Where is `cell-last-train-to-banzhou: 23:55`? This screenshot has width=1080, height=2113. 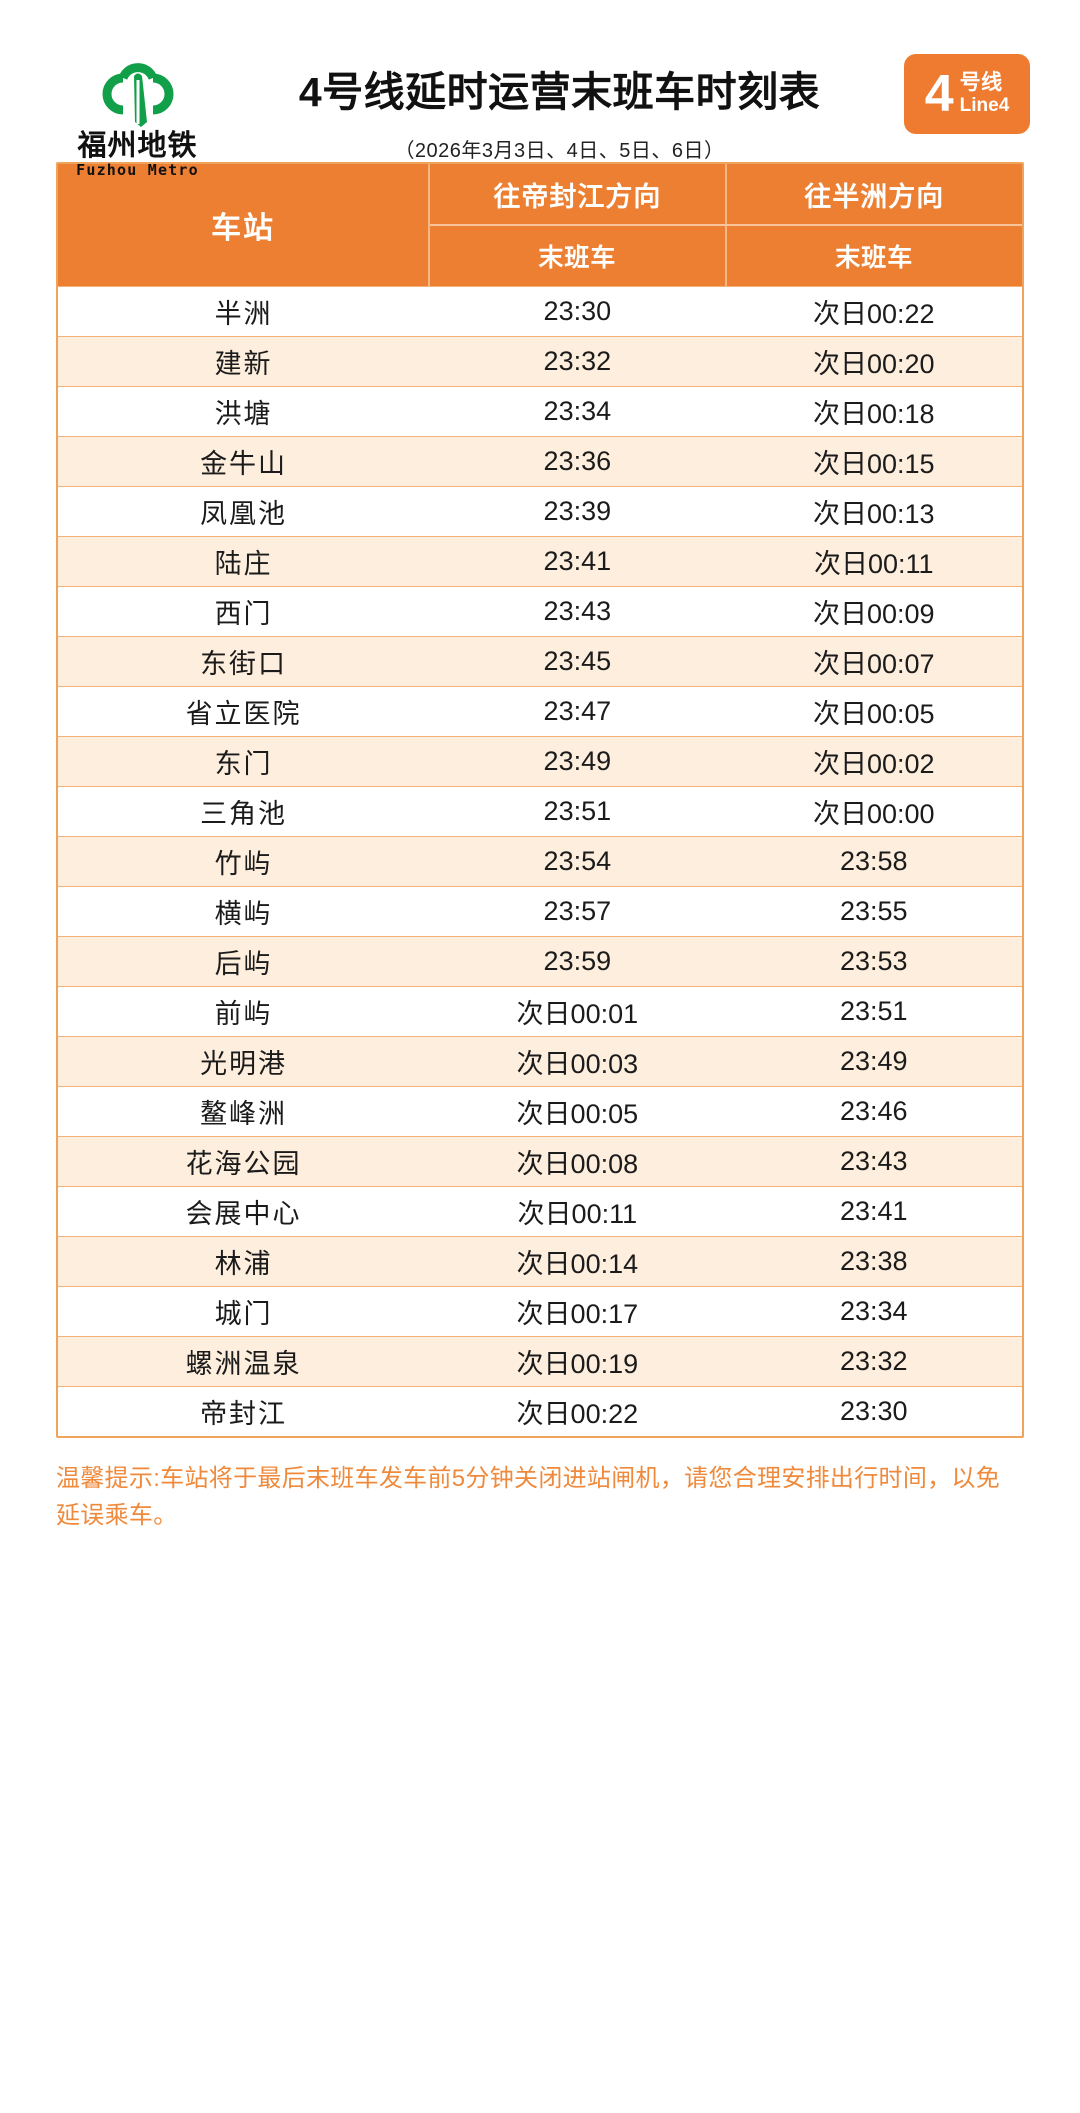
cell-last-train-to-banzhou: 23:55 is located at coordinates (873, 910).